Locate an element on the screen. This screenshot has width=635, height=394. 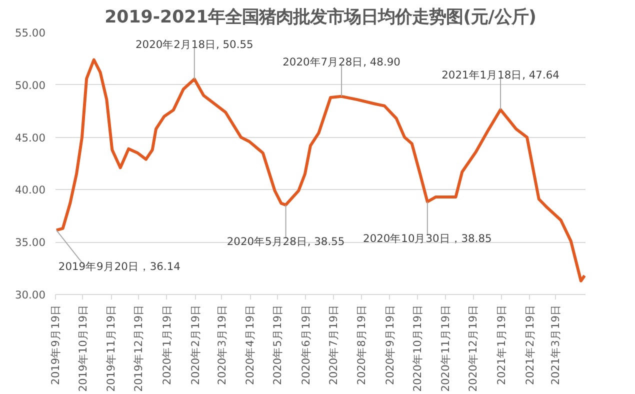
annotation: 2020年5月28日, 38.55 is located at coordinates (285, 241).